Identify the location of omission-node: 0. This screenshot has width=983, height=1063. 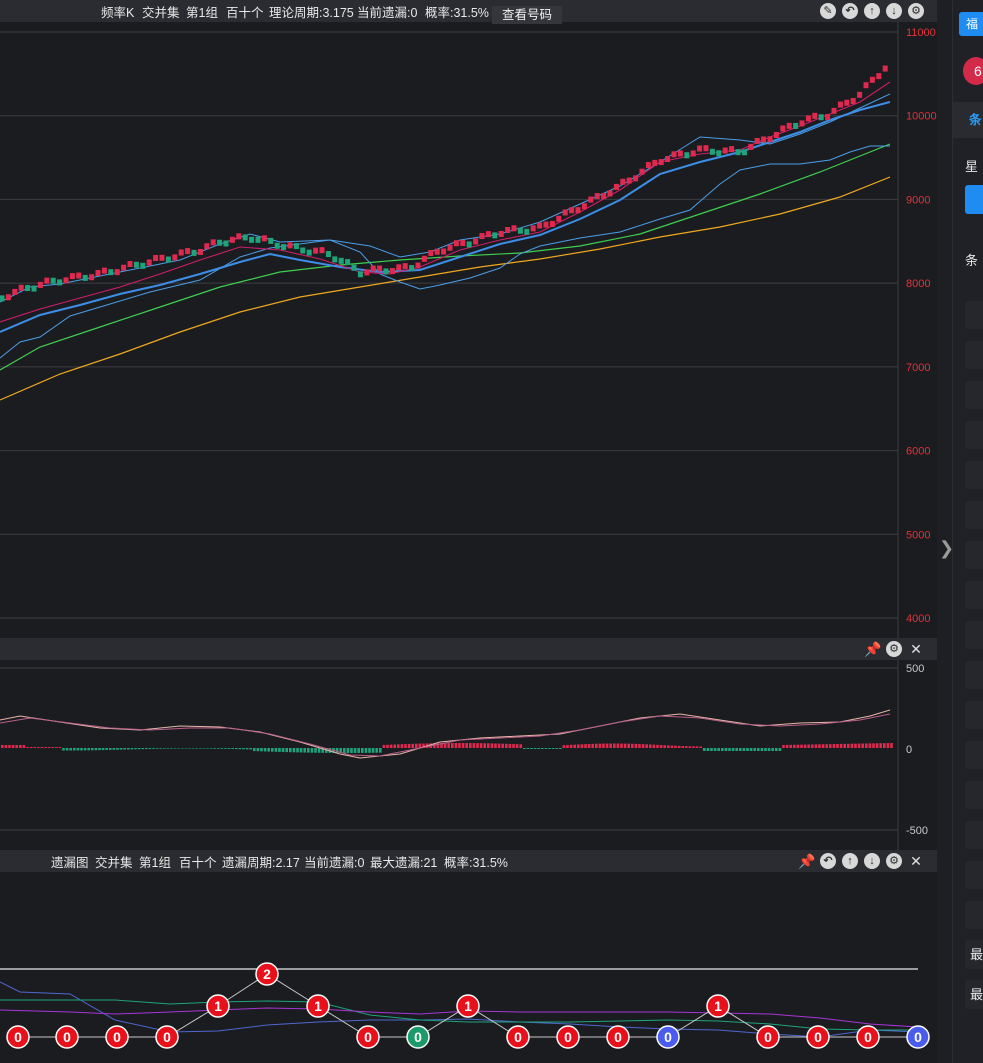
(368, 1037).